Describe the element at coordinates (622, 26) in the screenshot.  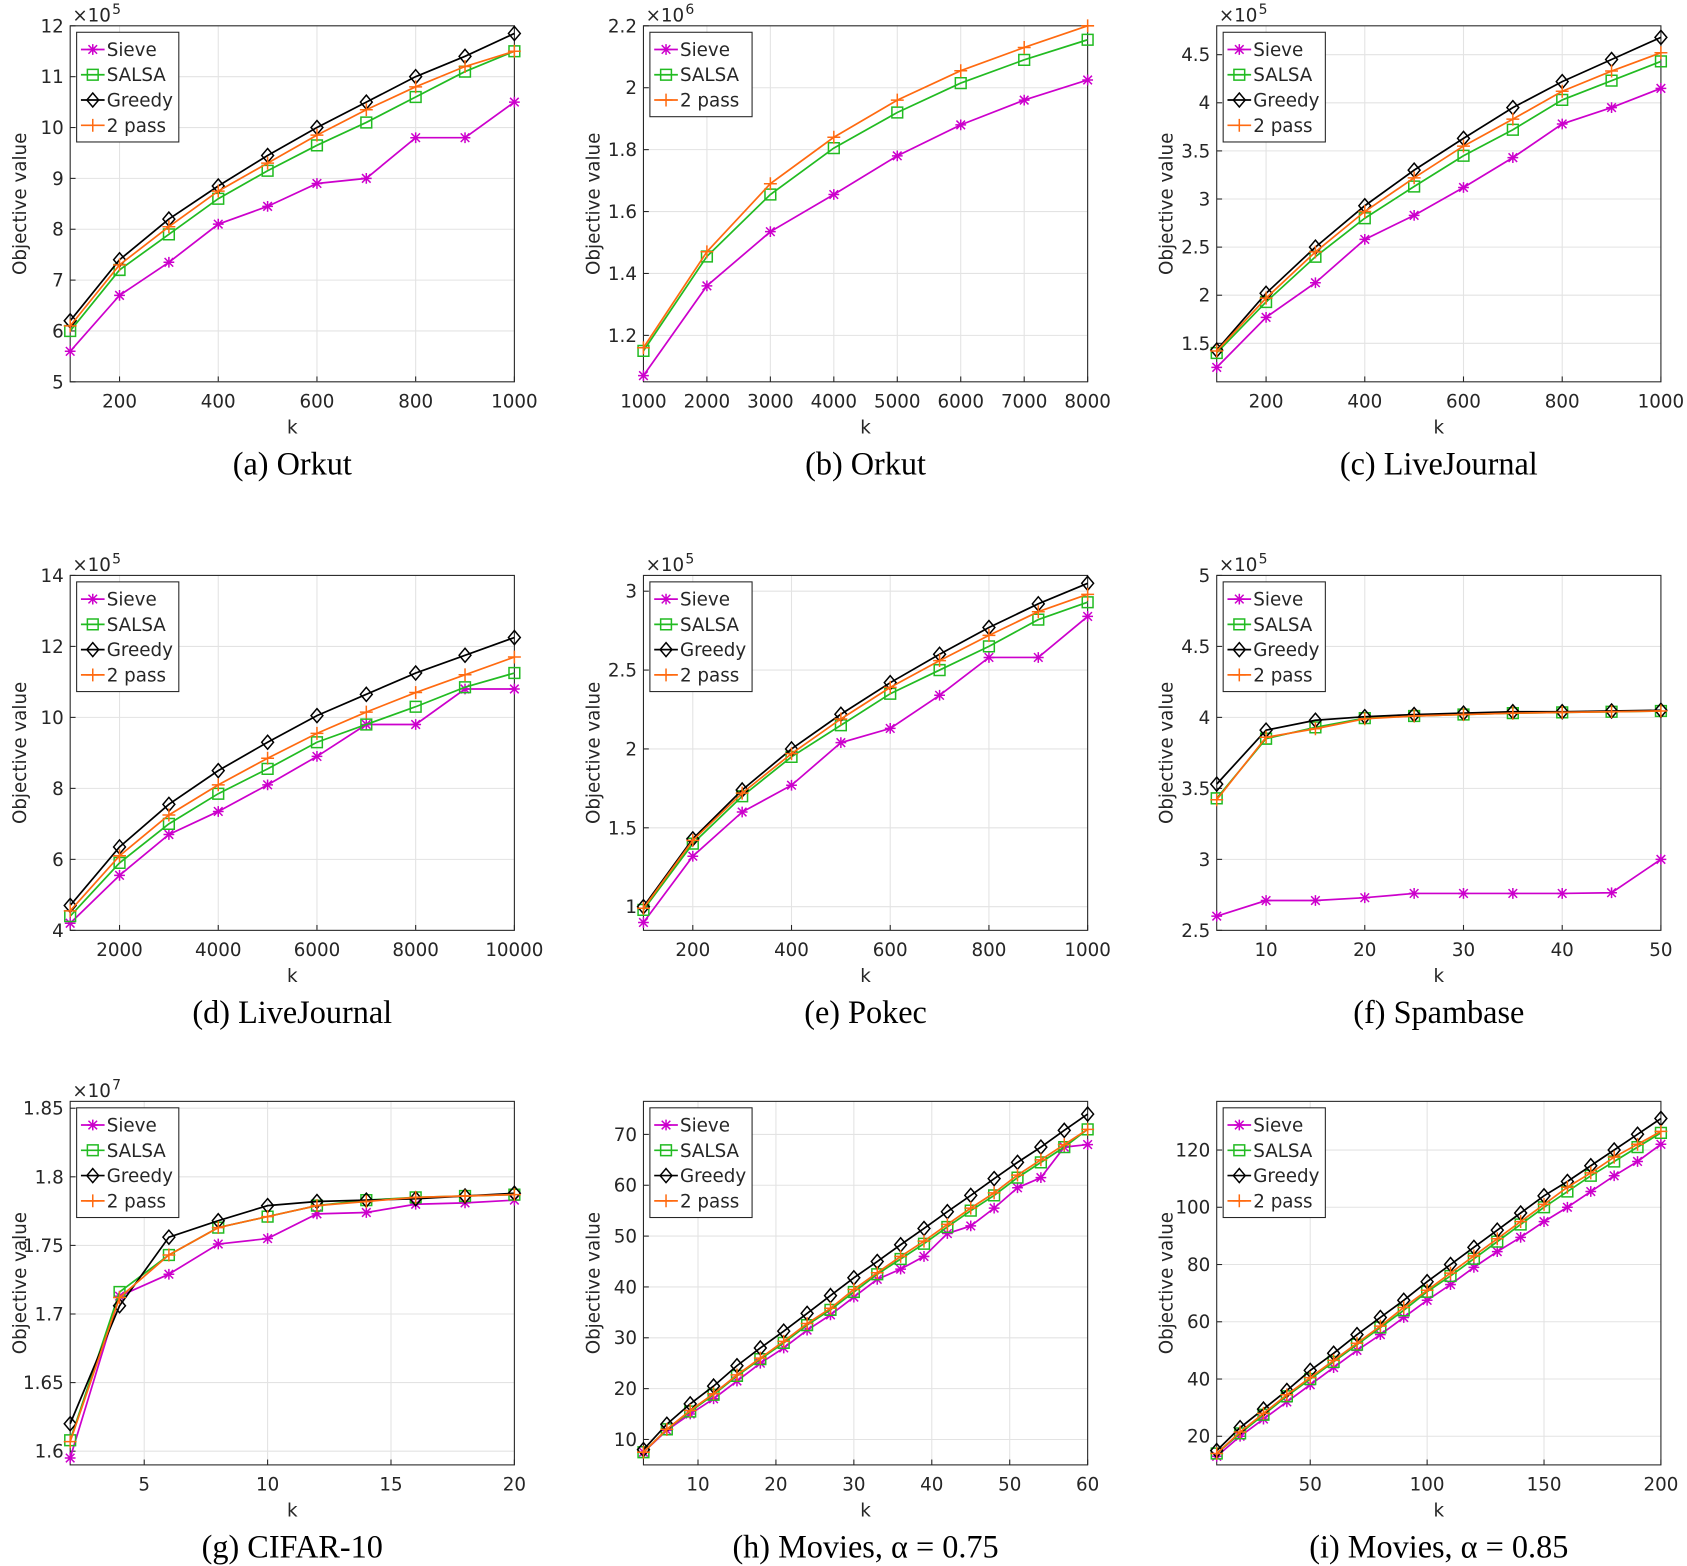
I see `y-tick-label: 2.2` at that location.